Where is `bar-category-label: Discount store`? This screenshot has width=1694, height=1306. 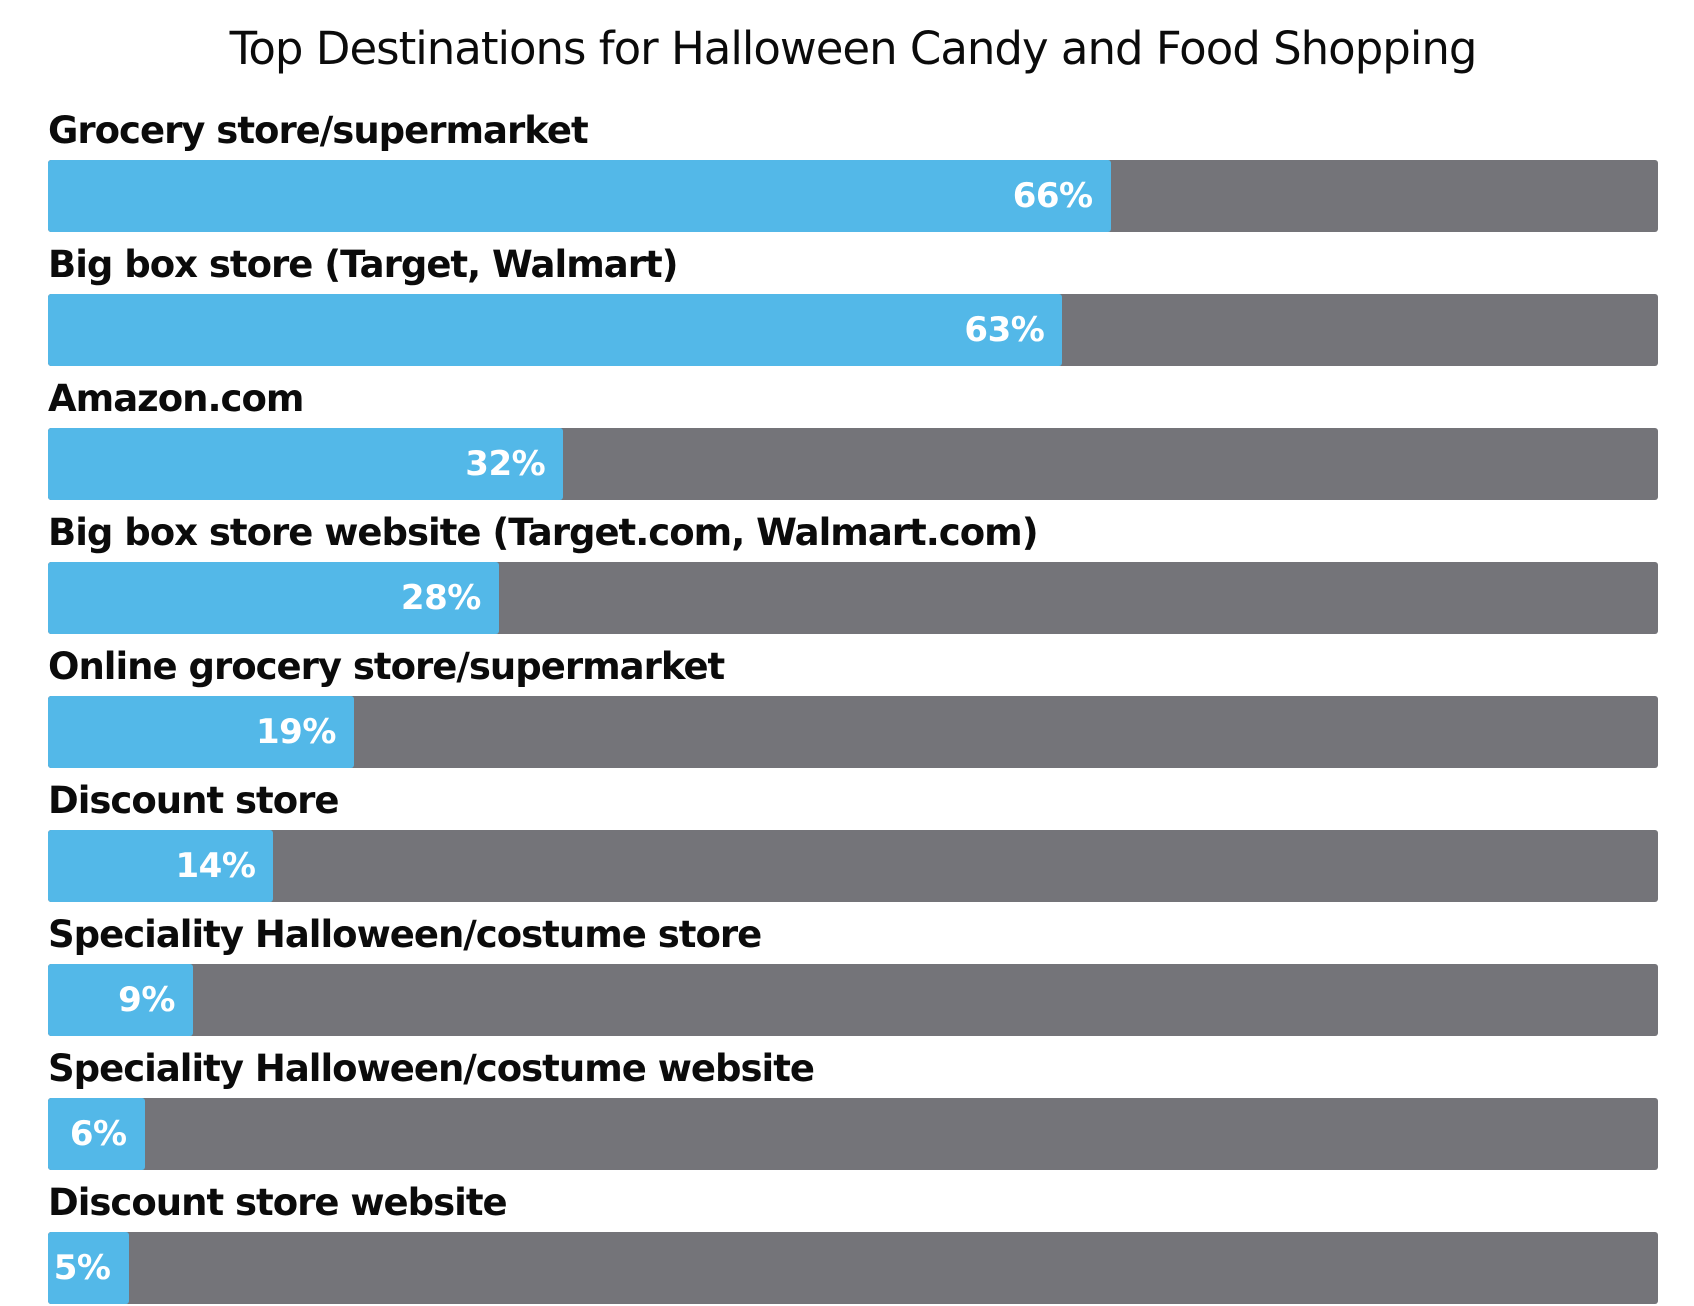 bar-category-label: Discount store is located at coordinates (194, 800).